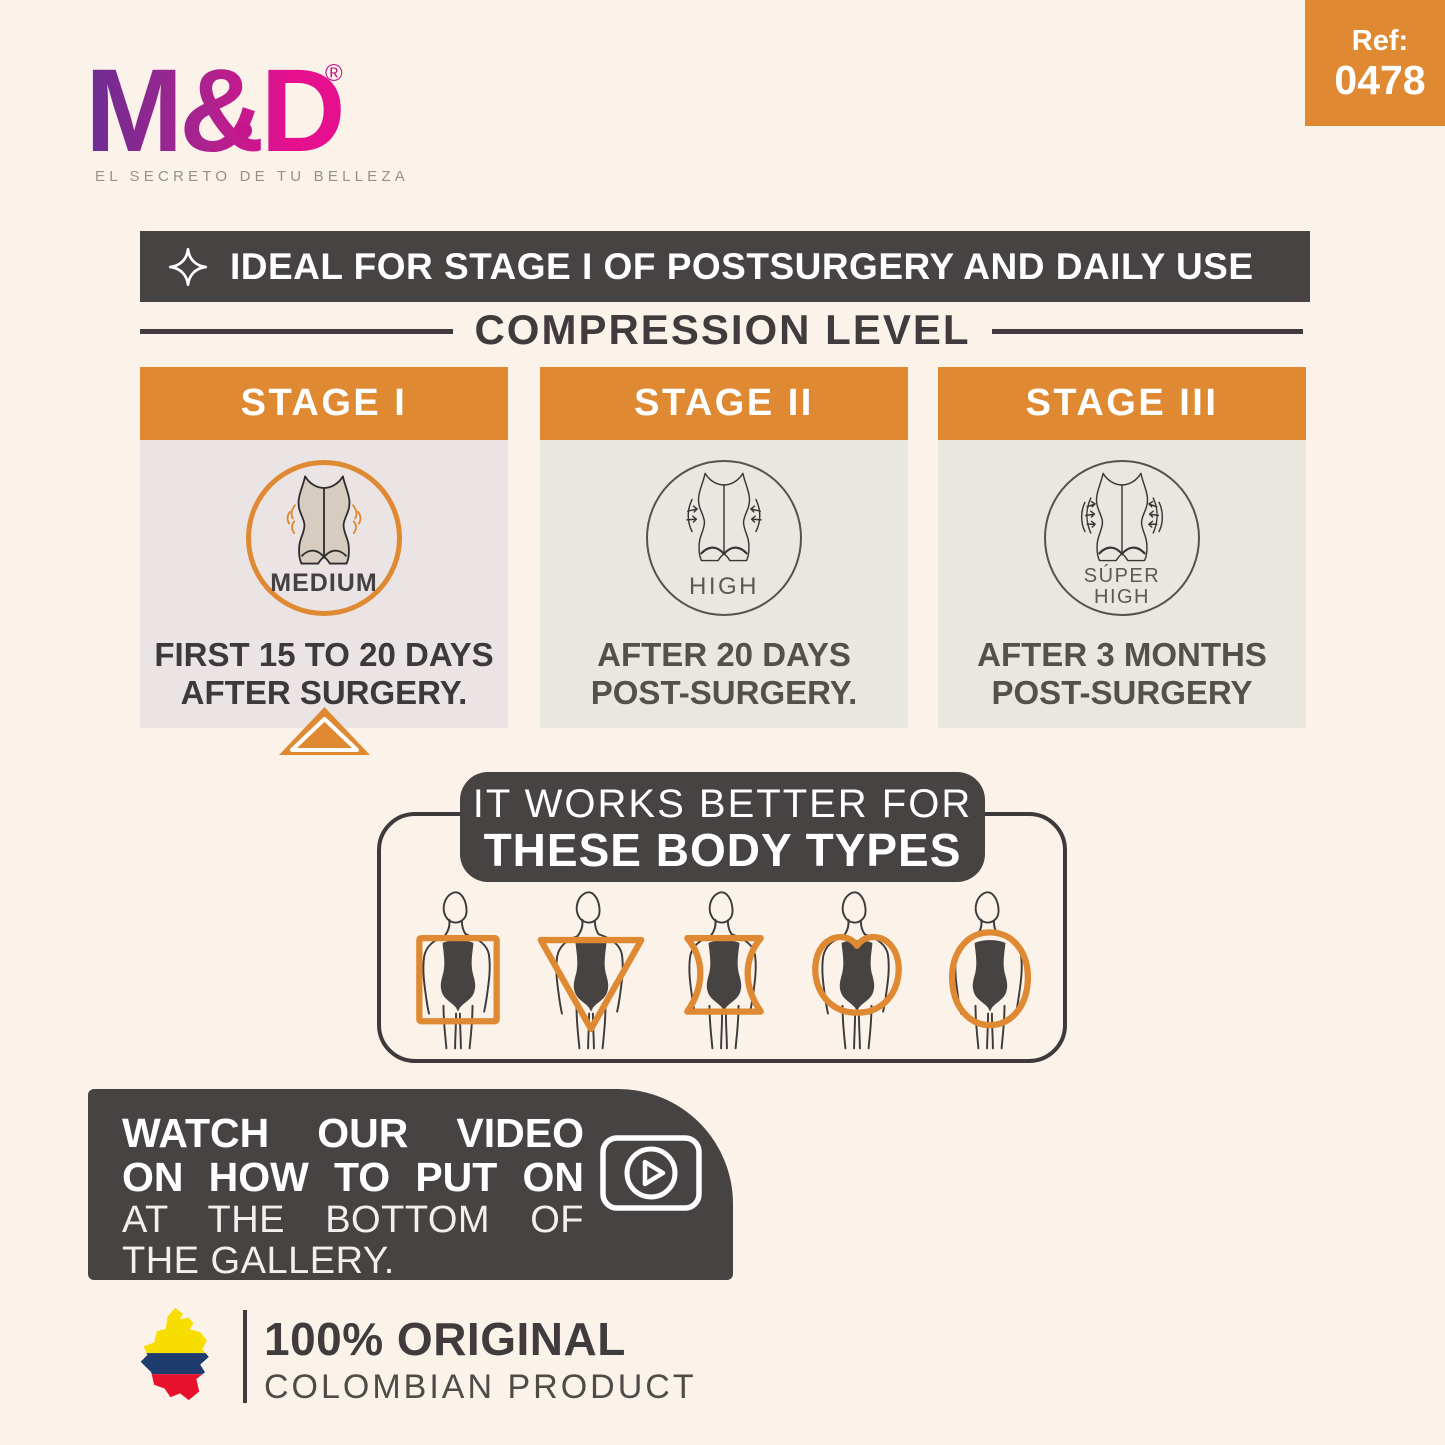 The height and width of the screenshot is (1445, 1445). I want to click on stage-3-header: STAGE III, so click(1122, 403).